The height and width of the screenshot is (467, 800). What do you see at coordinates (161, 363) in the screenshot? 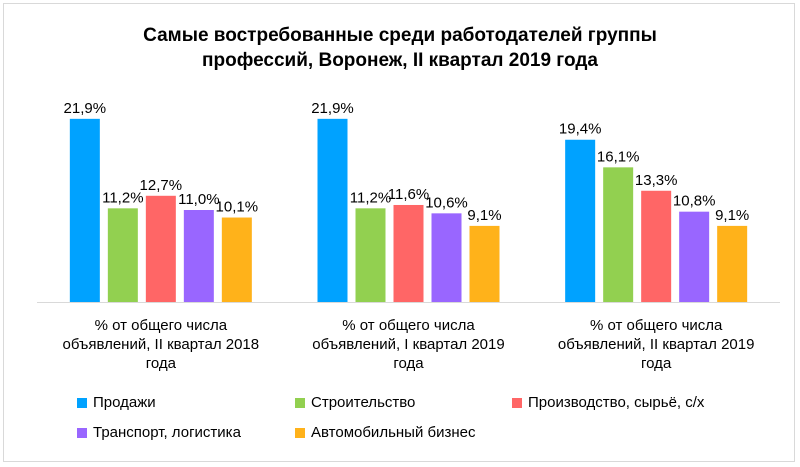
I see `category-label-g0-line2: года` at bounding box center [161, 363].